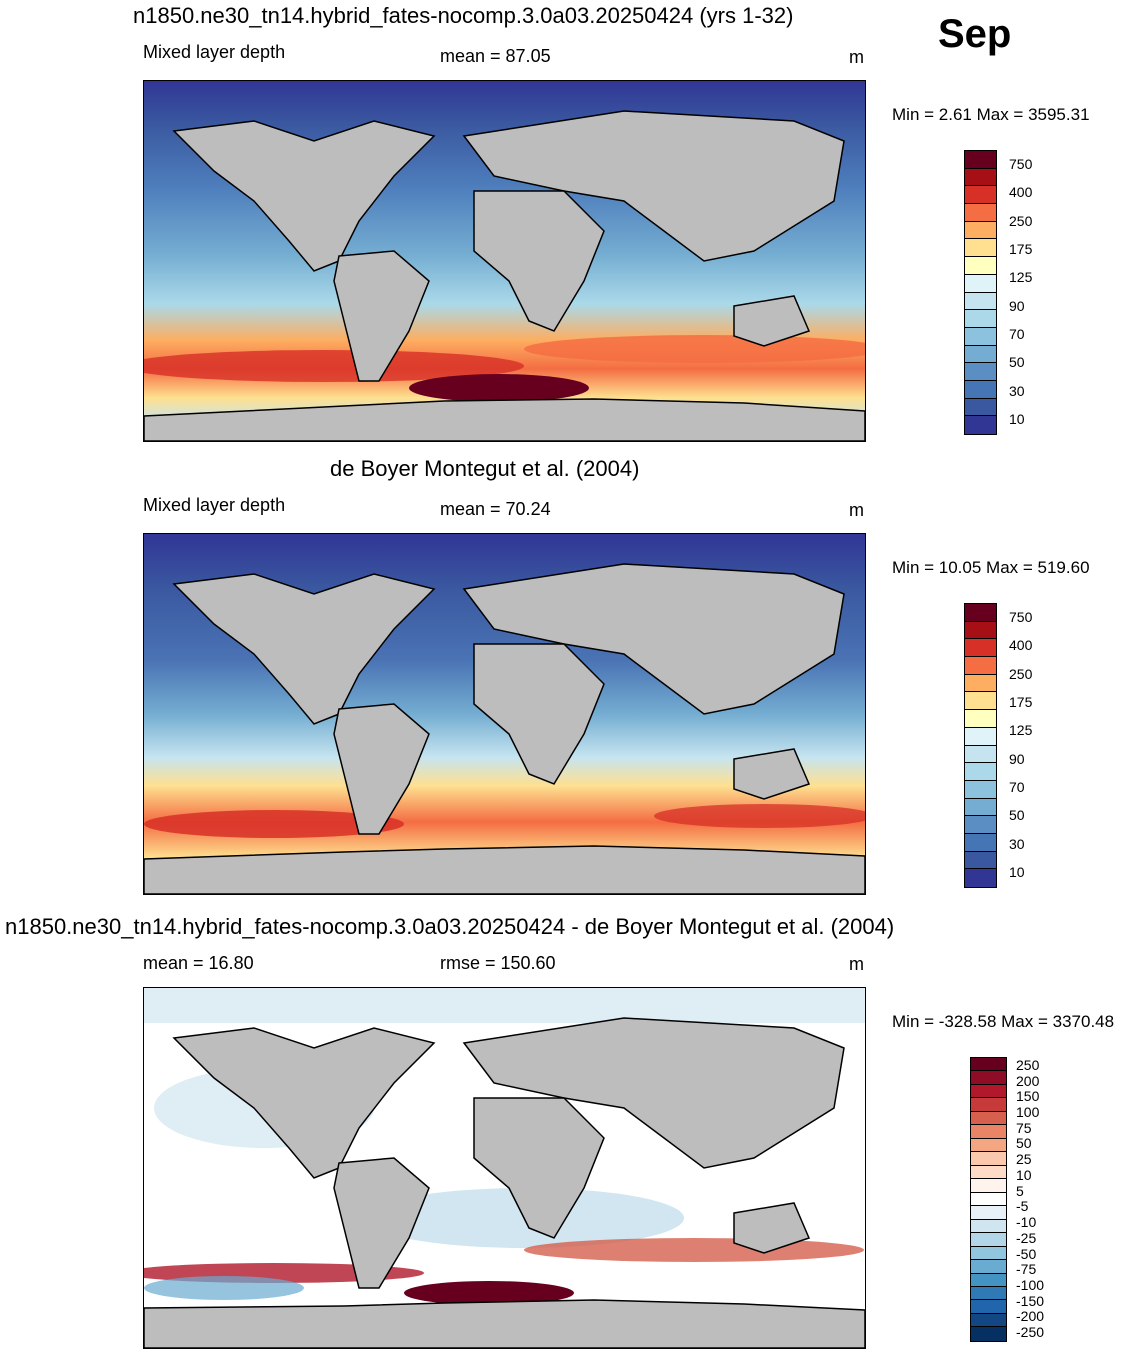 This screenshot has height=1354, width=1129. I want to click on panel1-units-label: m, so click(856, 57).